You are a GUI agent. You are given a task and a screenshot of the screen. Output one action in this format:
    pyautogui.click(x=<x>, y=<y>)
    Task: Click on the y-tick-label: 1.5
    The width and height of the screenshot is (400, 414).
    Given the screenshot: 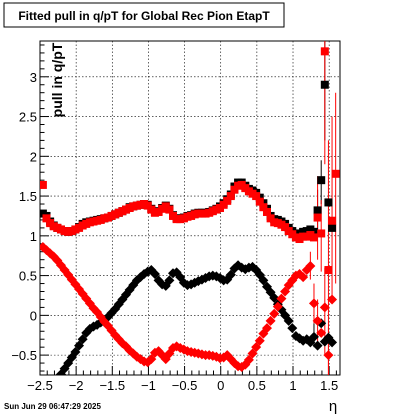 What is the action you would take?
    pyautogui.click(x=28, y=196)
    